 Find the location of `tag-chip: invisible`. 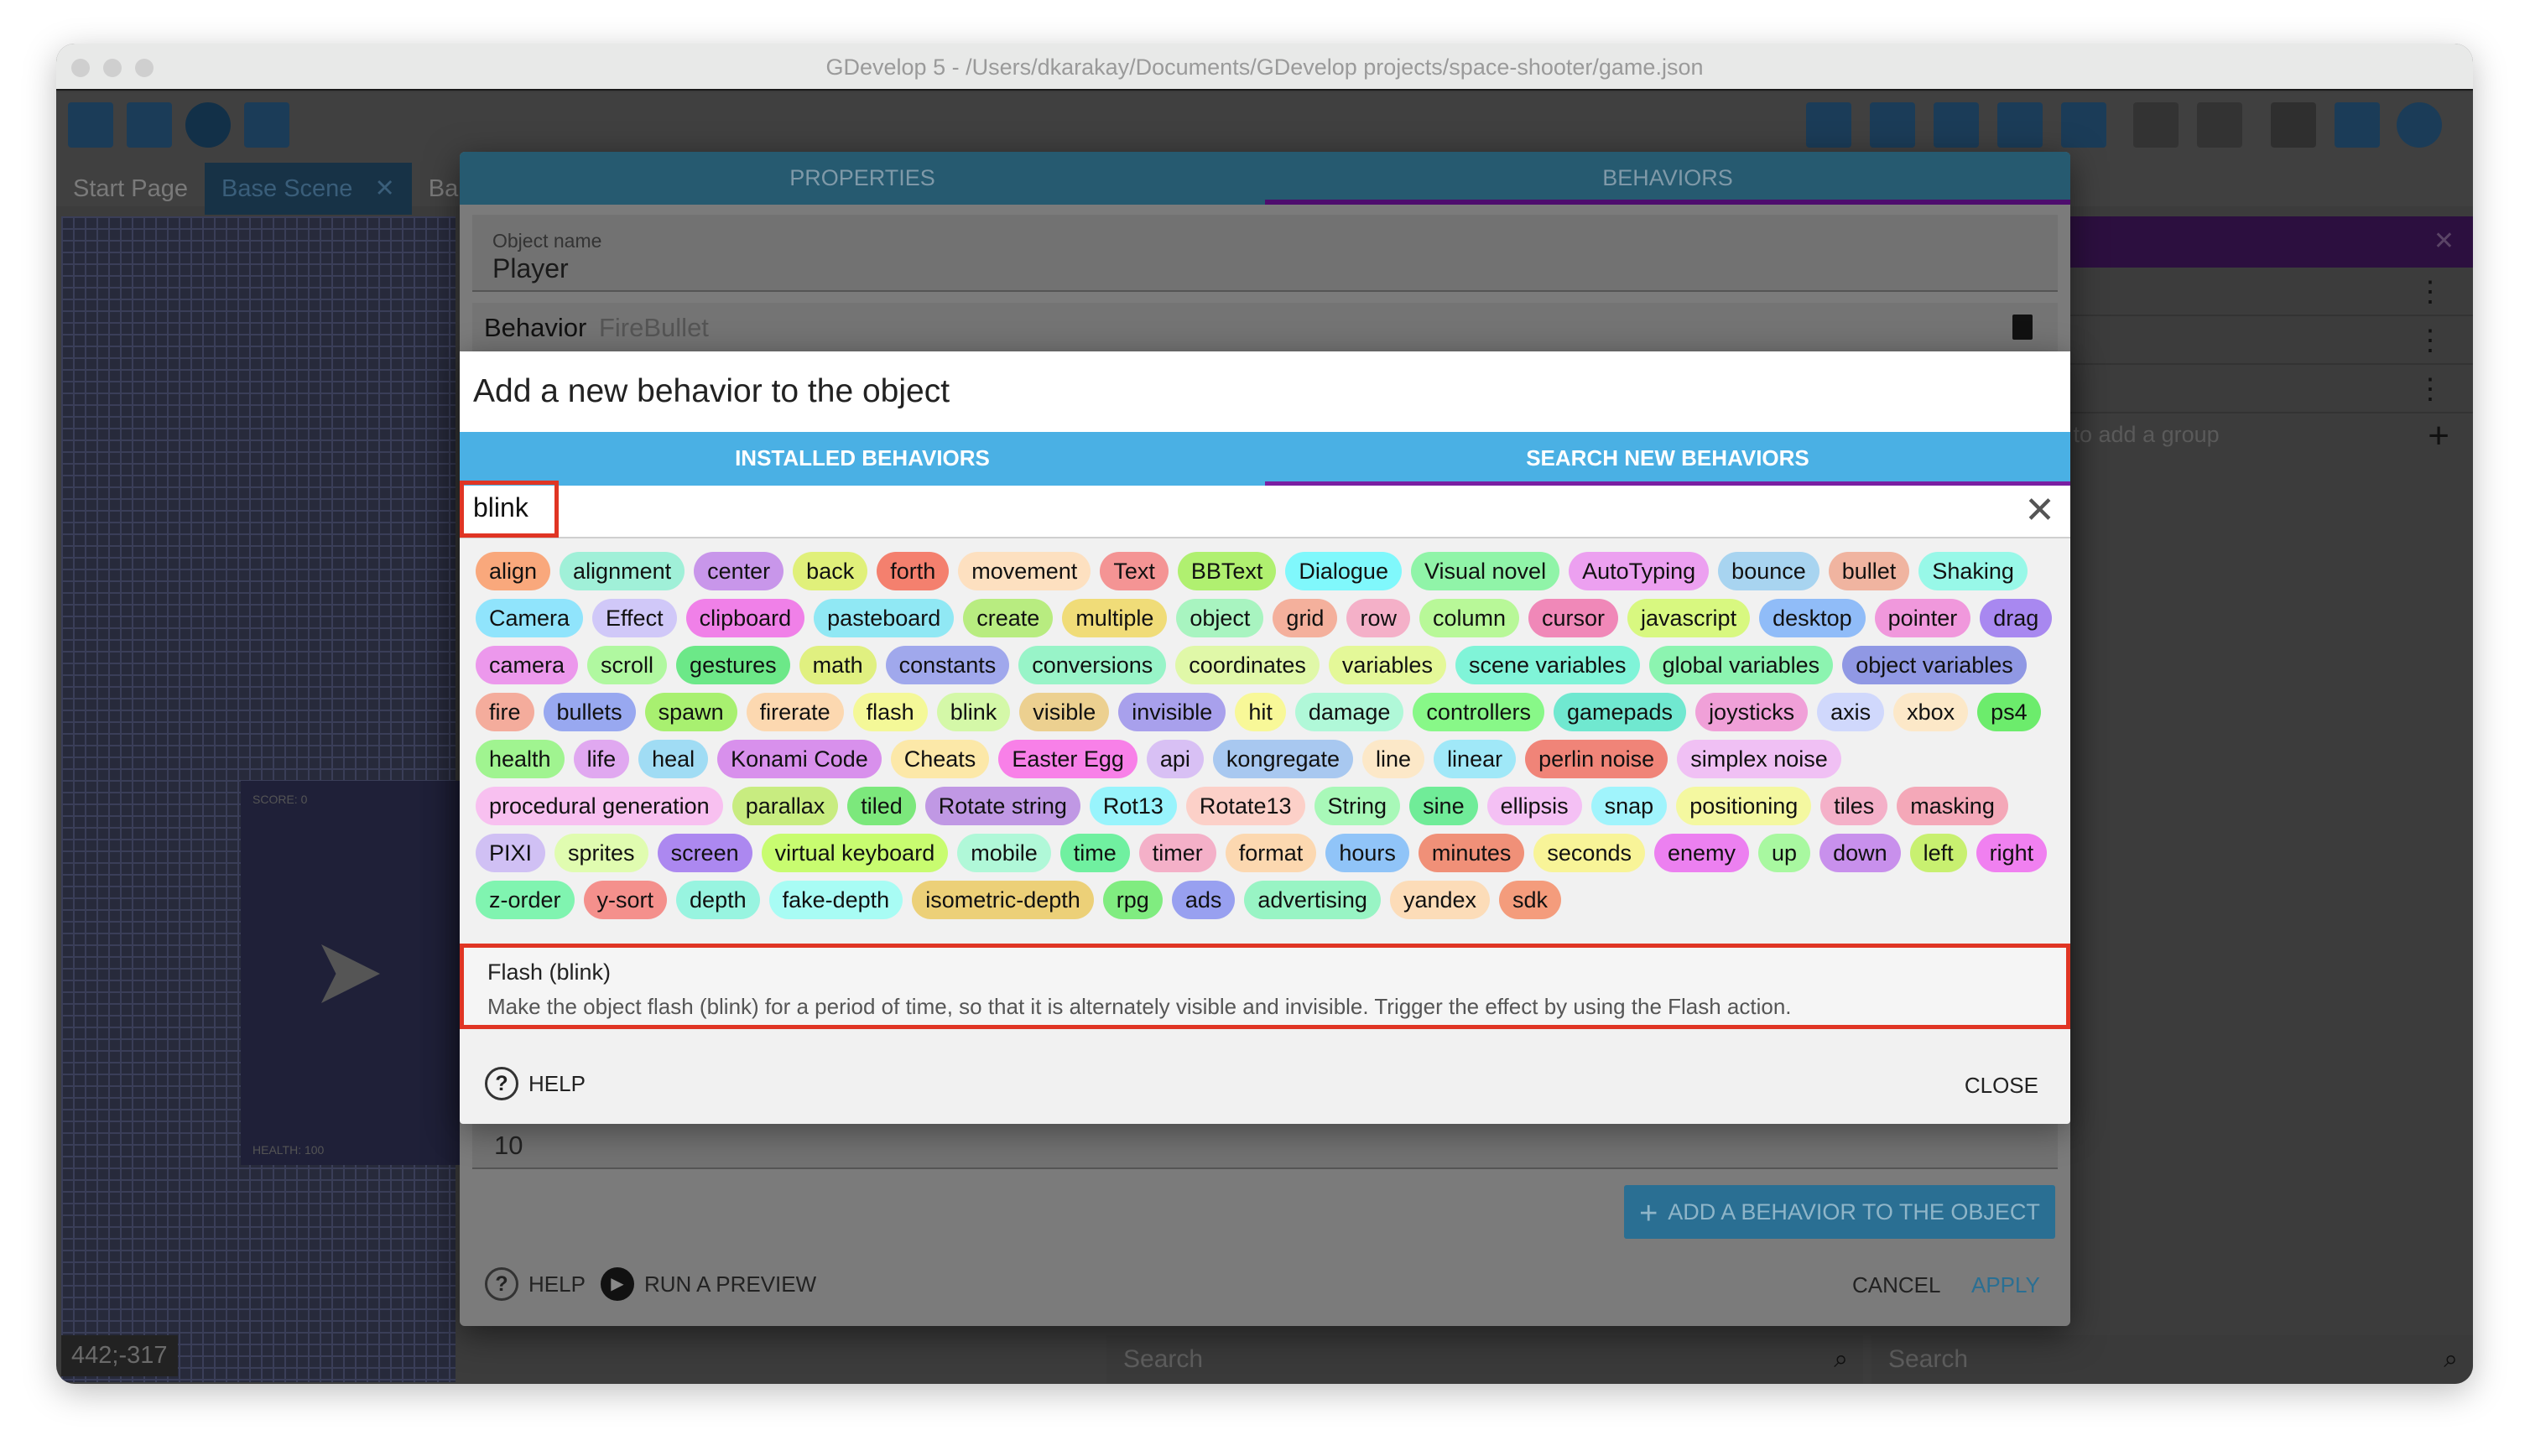

tag-chip: invisible is located at coordinates (1172, 712).